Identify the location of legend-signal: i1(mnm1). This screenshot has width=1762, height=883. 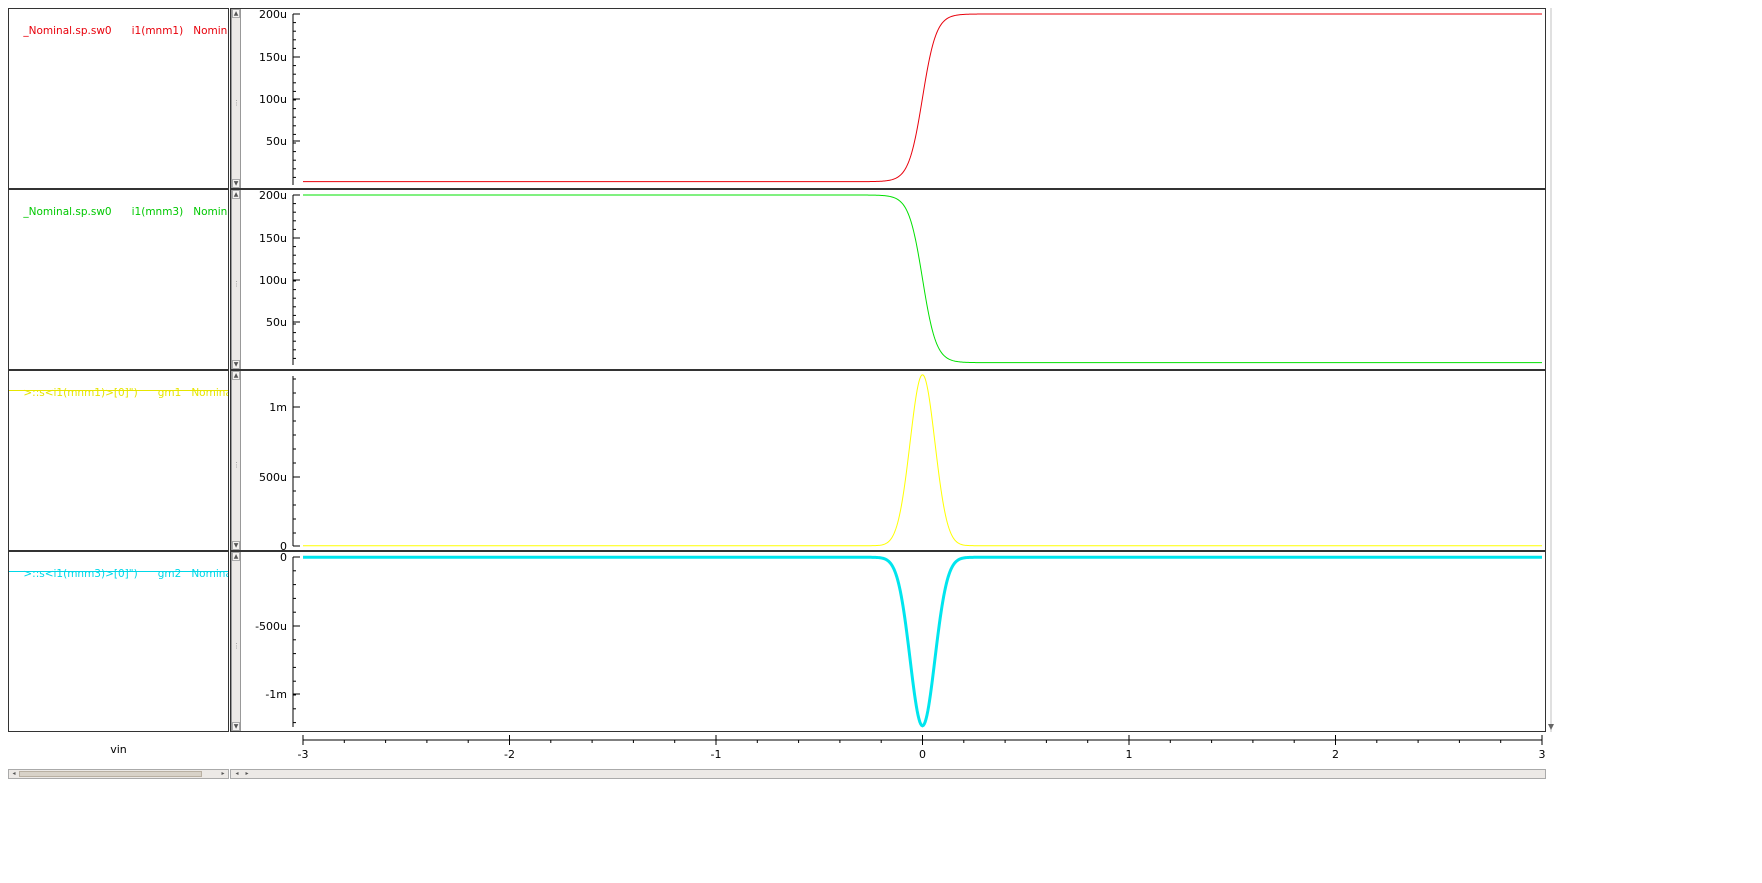
(157, 31).